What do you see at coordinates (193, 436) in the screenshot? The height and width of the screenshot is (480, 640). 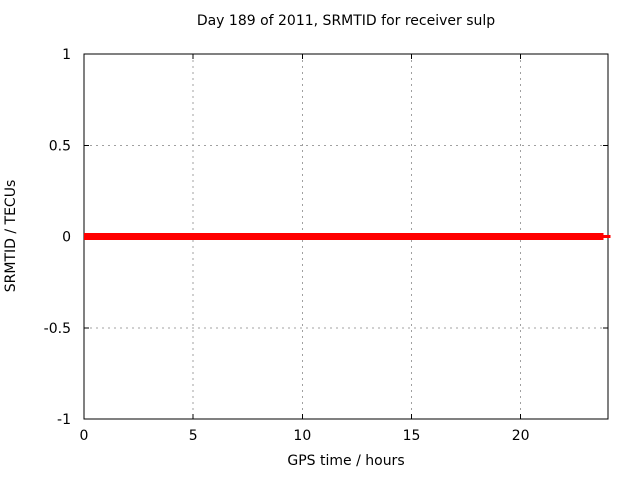 I see `x-tick-label: 5` at bounding box center [193, 436].